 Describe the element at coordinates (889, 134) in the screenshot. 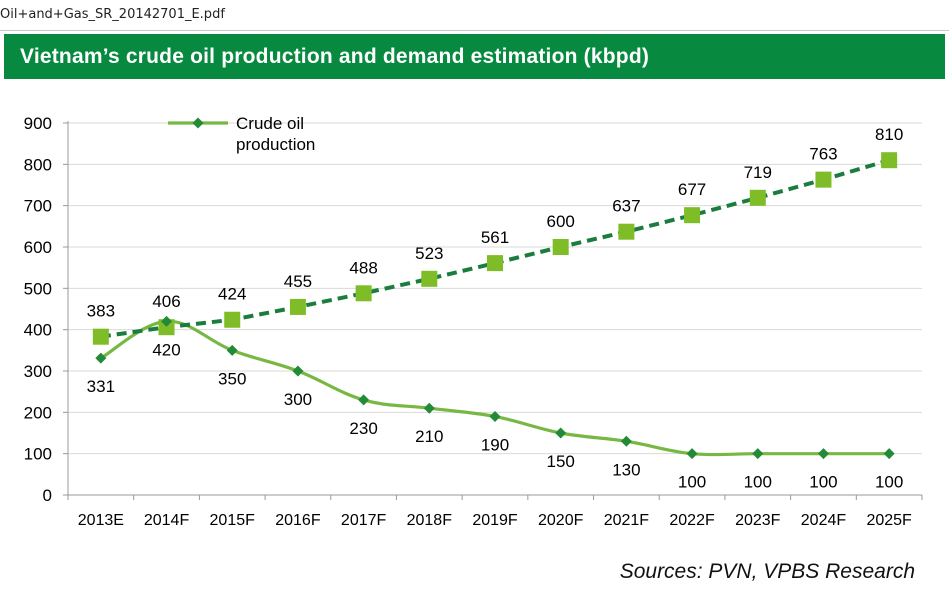

I see `demand-data-label: 810` at that location.